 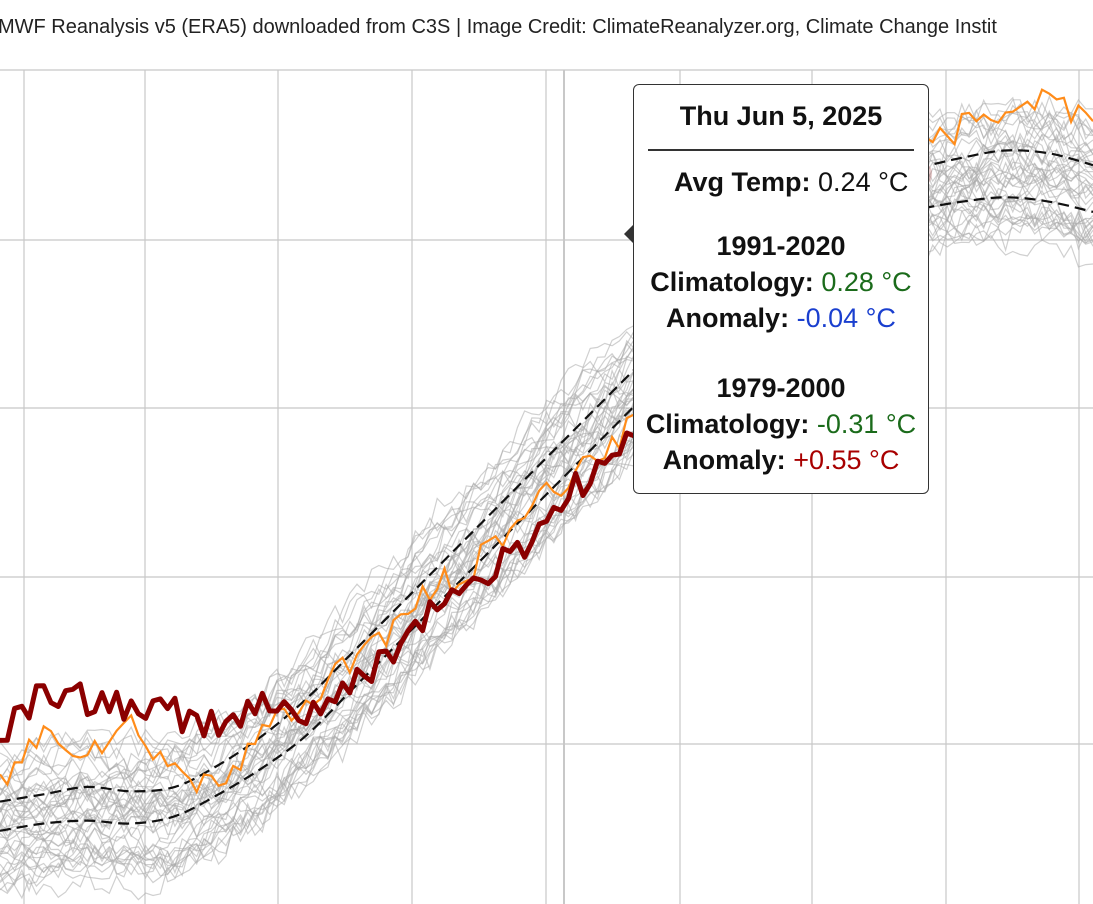 I want to click on tooltip-period1-clim-label: Climatology:, so click(x=732, y=282).